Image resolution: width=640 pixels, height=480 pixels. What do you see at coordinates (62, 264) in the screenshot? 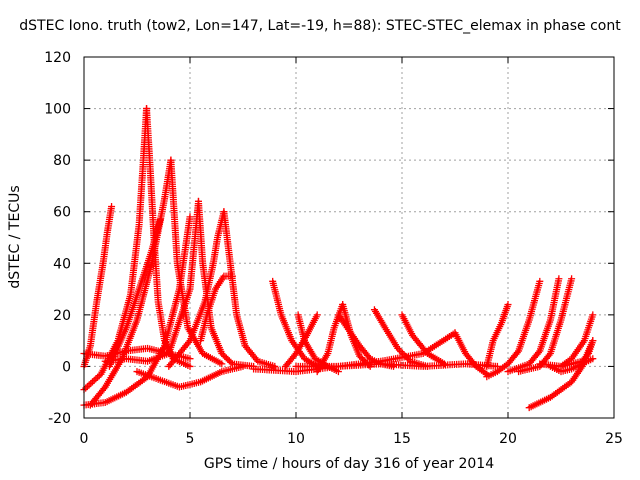
I see `y-tick-label: 40` at bounding box center [62, 264].